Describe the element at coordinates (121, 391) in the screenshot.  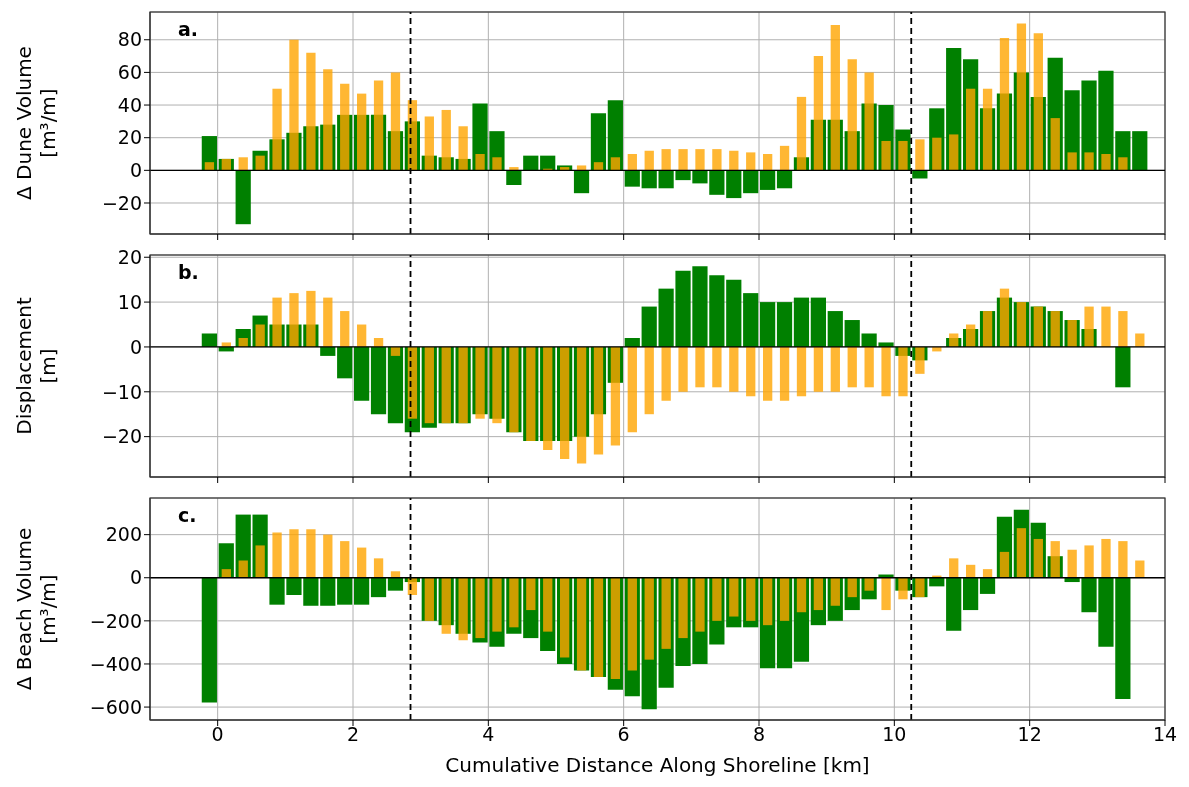
I see `y-tick-label: −10` at that location.